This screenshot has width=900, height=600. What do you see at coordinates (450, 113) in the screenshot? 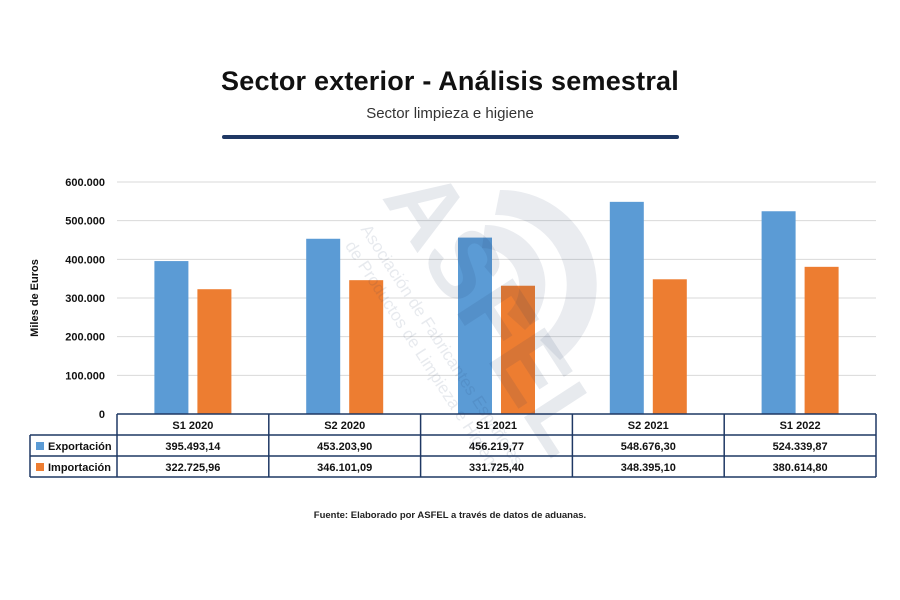
I see `chart-subtitle: Sector limpieza e higiene` at bounding box center [450, 113].